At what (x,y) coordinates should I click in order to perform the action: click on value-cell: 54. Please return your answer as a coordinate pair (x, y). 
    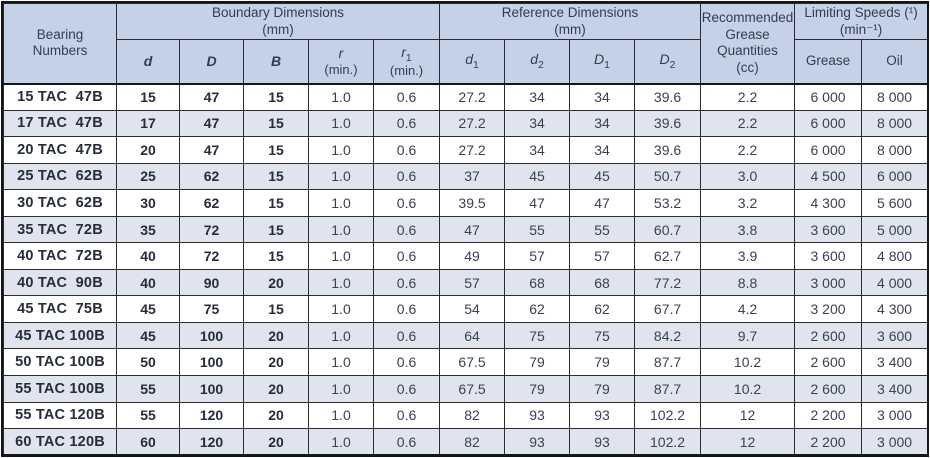
    Looking at the image, I should click on (472, 309).